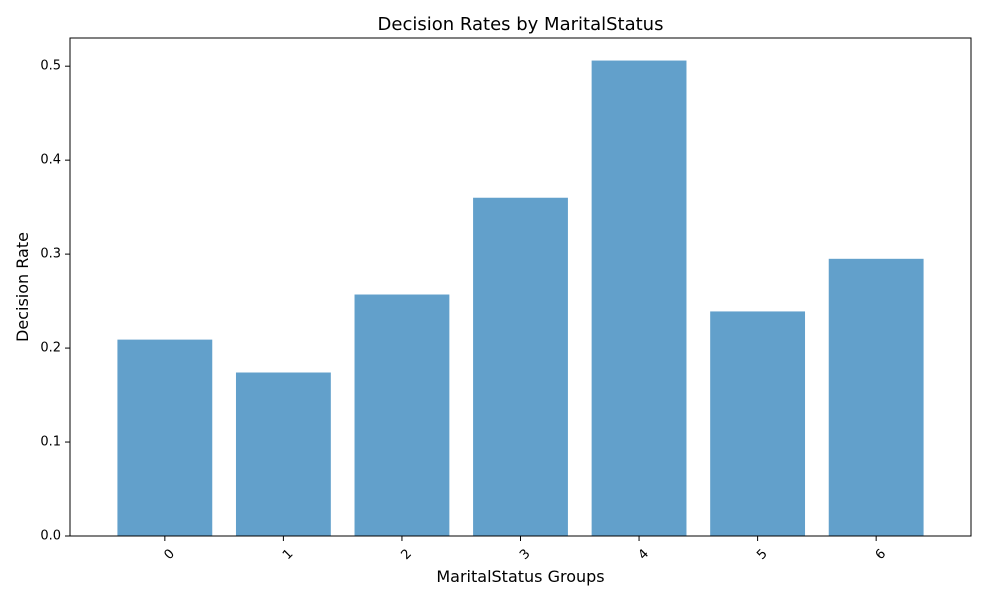 This screenshot has height=604, width=1000. What do you see at coordinates (50, 160) in the screenshot?
I see `y-tick-label: 0.4` at bounding box center [50, 160].